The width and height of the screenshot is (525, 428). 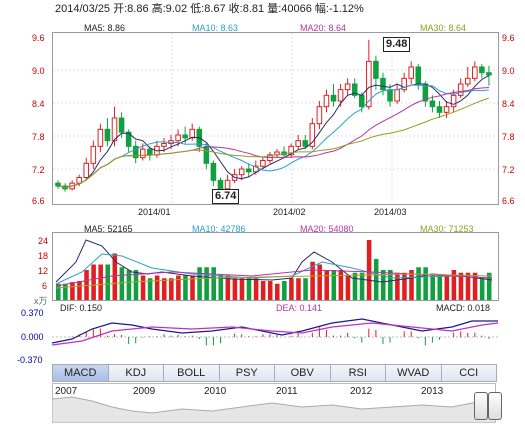 I want to click on date-label: 2014/01, so click(x=154, y=212).